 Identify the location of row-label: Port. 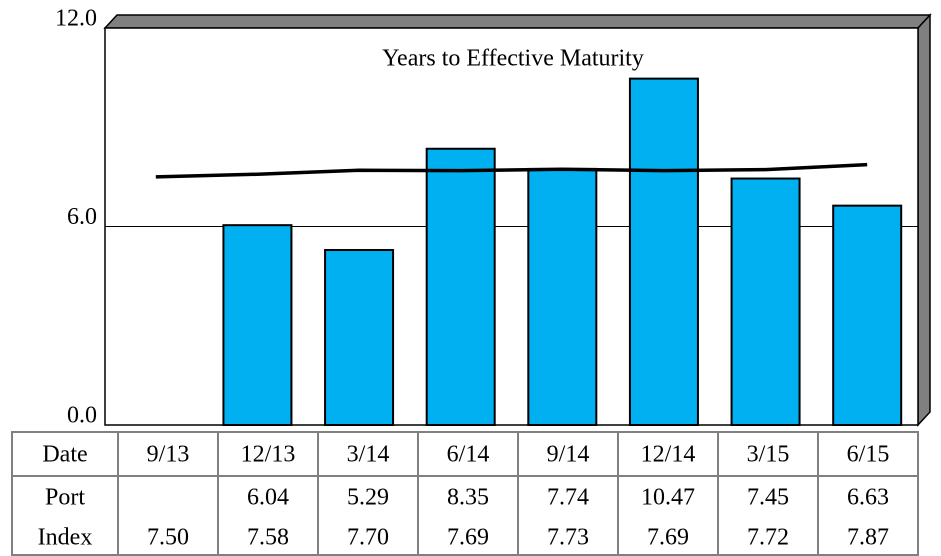
(65, 498).